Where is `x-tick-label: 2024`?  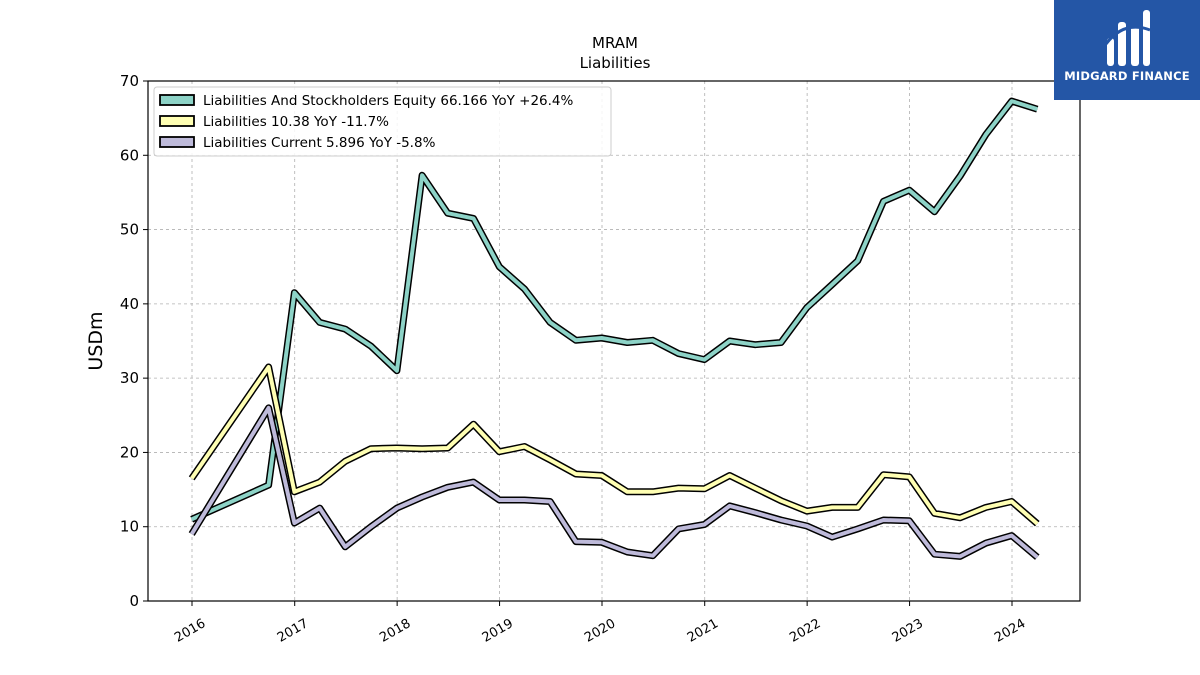 x-tick-label: 2024 is located at coordinates (1010, 631).